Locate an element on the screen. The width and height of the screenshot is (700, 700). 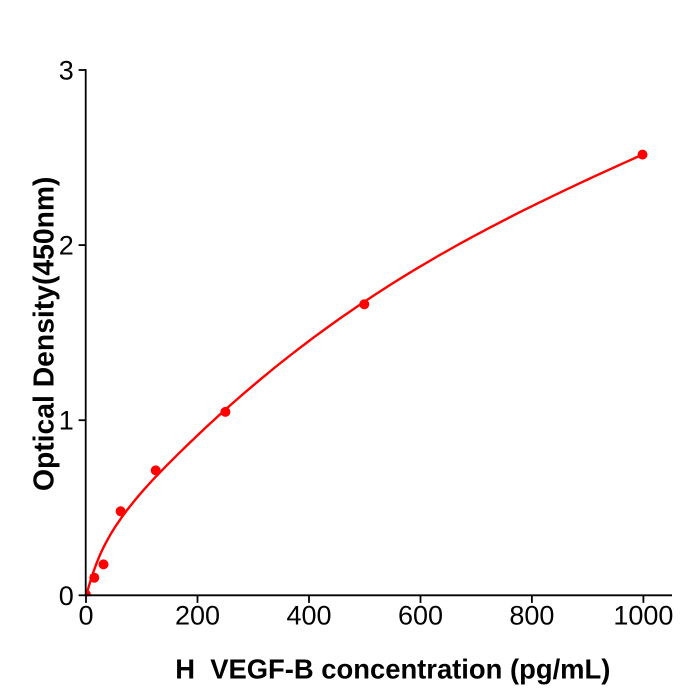
svg-text: 800 is located at coordinates (531, 615).